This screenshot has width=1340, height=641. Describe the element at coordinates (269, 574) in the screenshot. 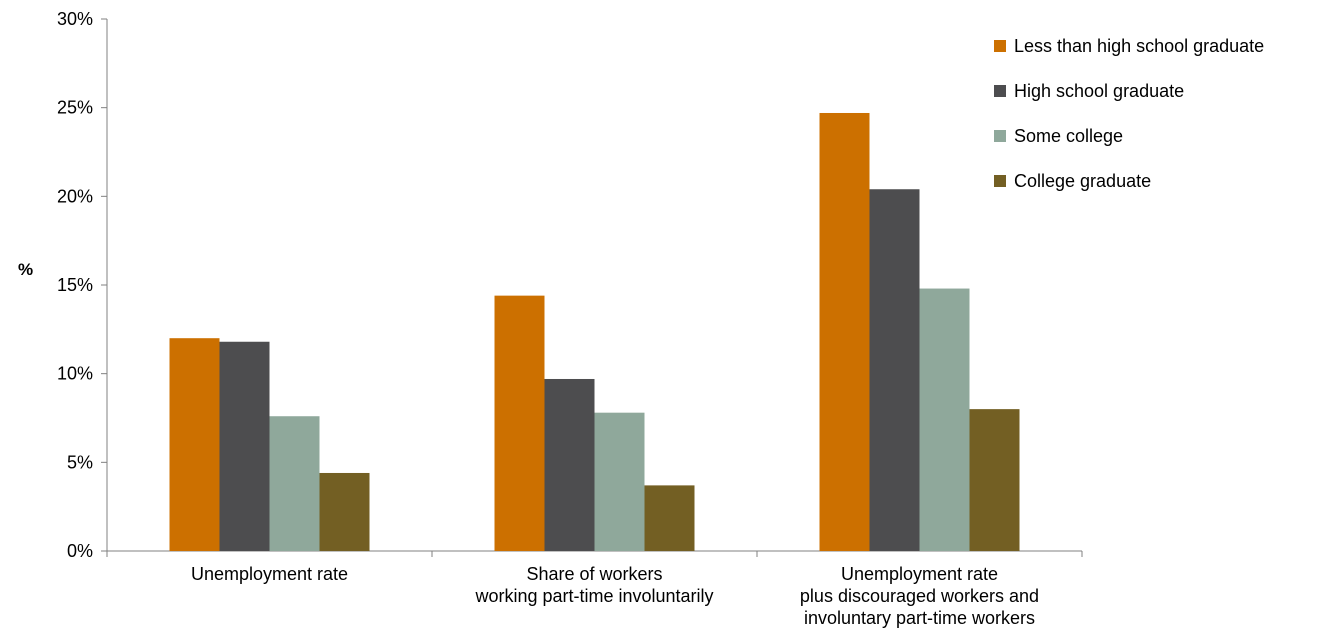

I see `x-category-label: Unemployment rate` at that location.